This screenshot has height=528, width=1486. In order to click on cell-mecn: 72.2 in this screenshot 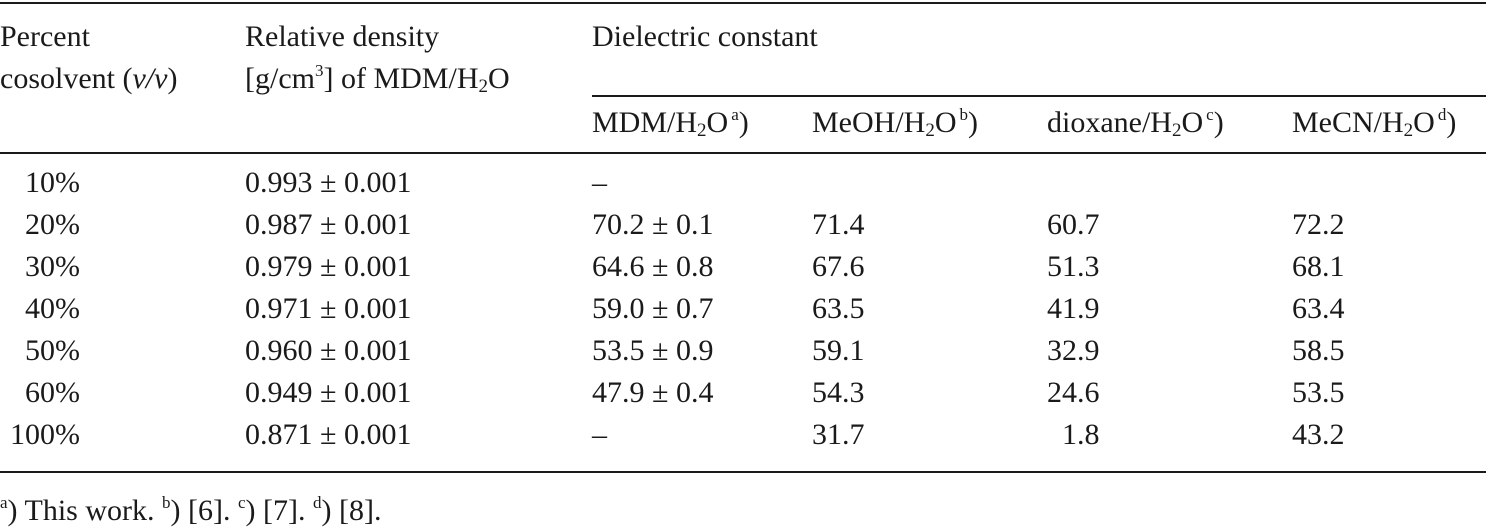, I will do `click(1318, 224)`.